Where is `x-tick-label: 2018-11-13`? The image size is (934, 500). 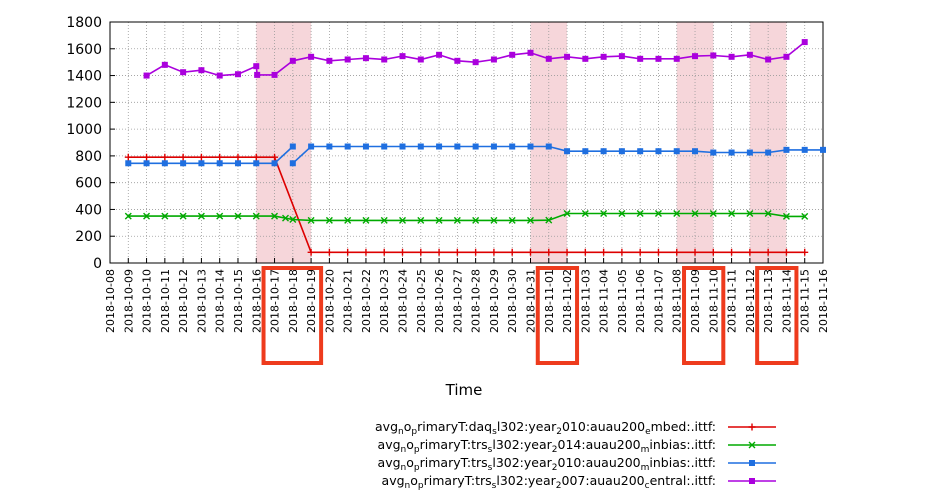
x-tick-label: 2018-11-13 is located at coordinates (768, 301).